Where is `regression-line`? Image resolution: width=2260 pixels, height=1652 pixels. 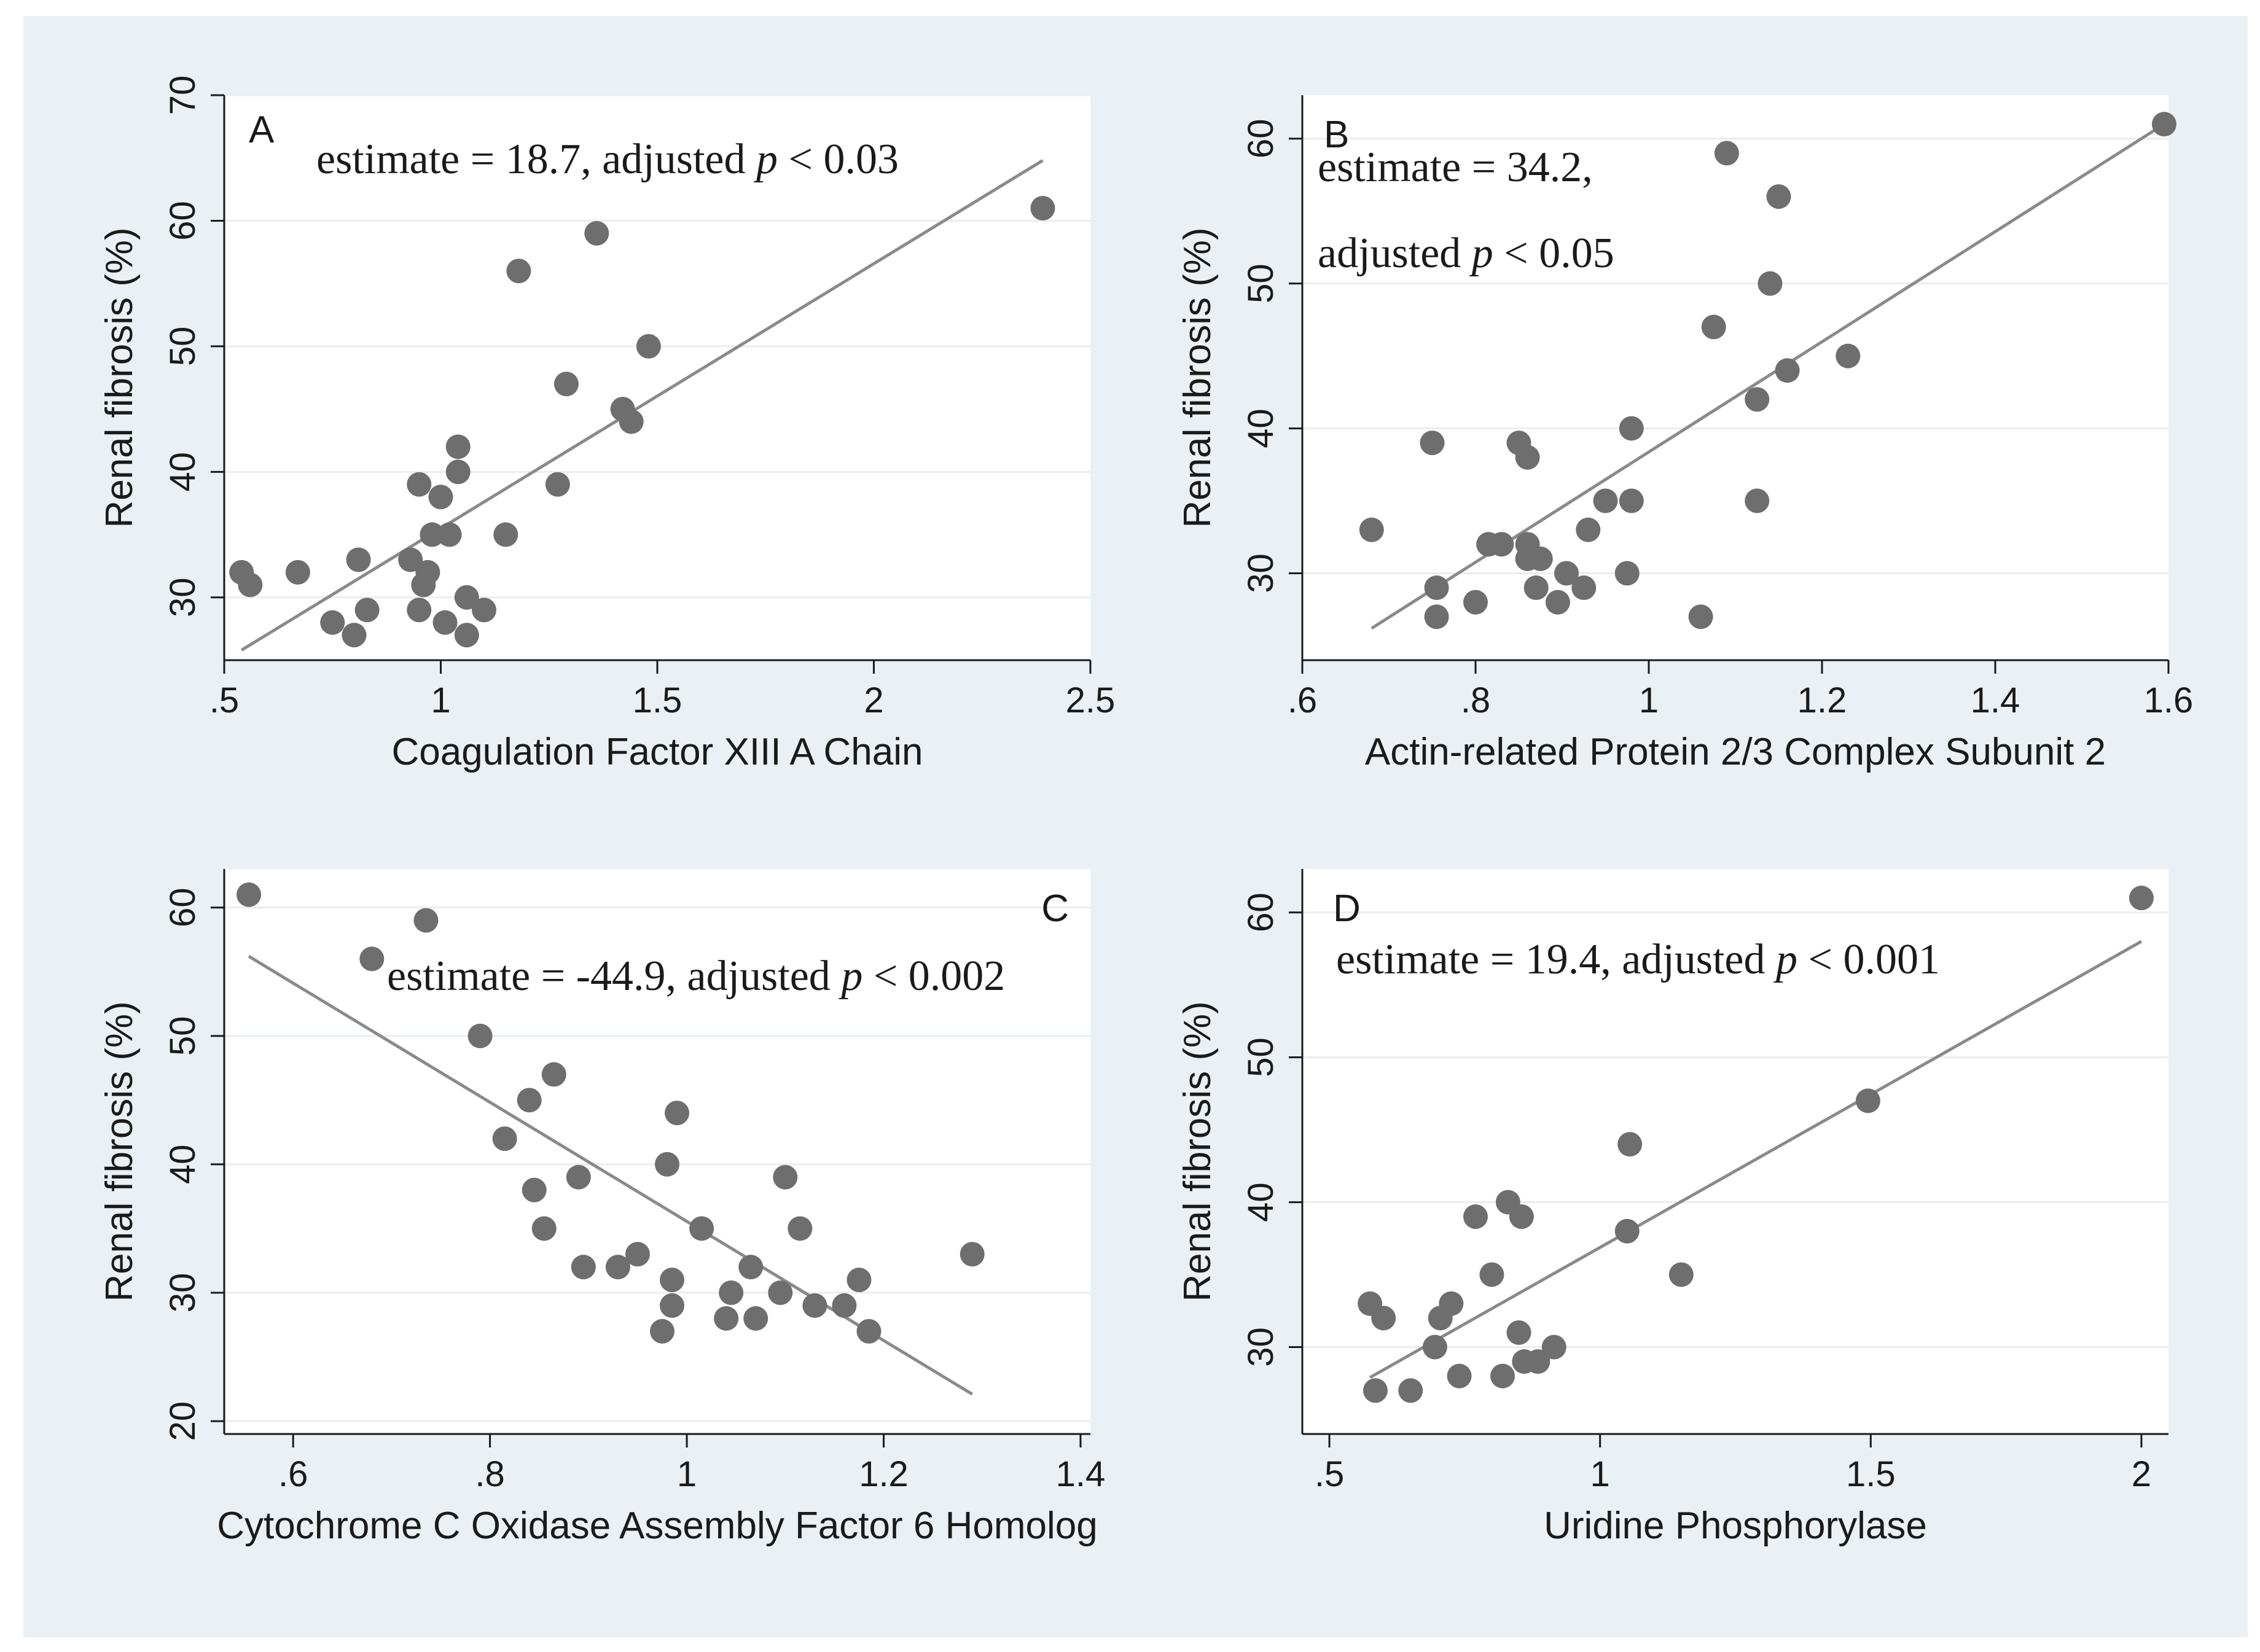
regression-line is located at coordinates (1756, 1159).